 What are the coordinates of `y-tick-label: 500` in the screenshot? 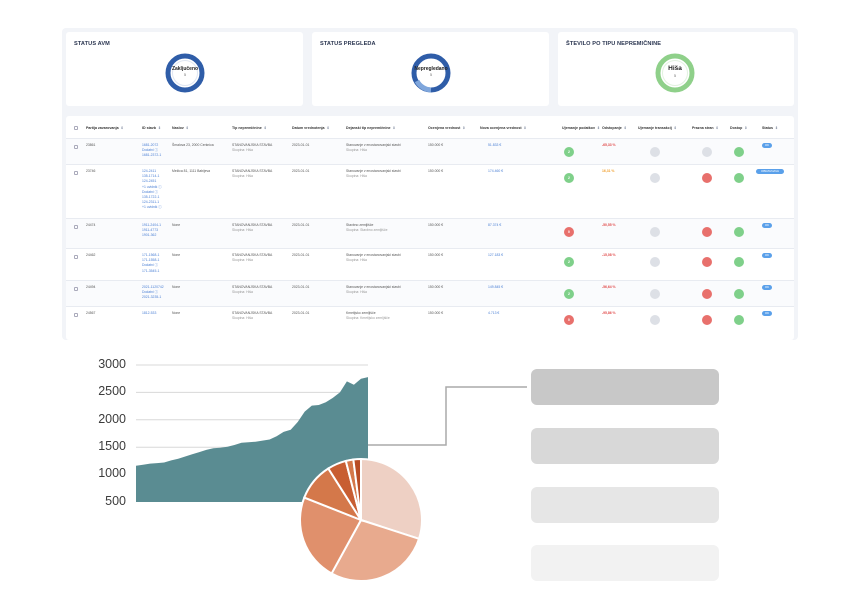 It's located at (115, 501).